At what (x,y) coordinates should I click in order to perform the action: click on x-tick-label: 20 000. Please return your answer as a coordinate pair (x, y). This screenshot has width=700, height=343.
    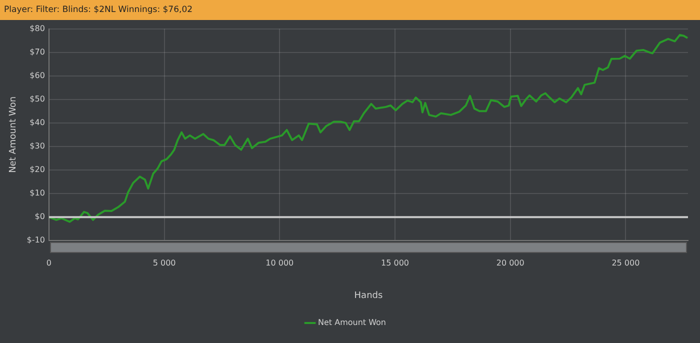
    Looking at the image, I should click on (510, 263).